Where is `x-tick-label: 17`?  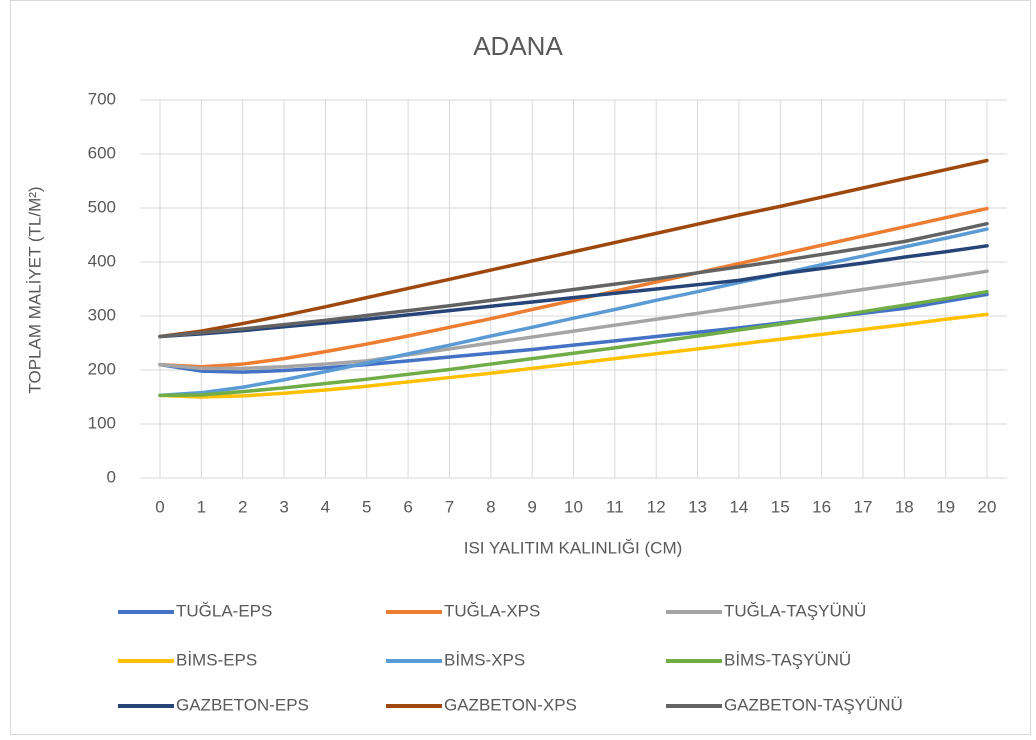 x-tick-label: 17 is located at coordinates (862, 506).